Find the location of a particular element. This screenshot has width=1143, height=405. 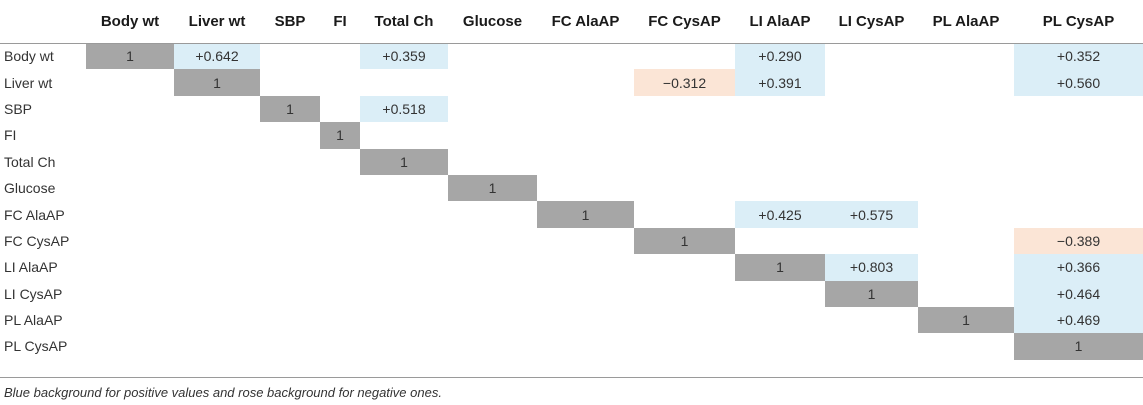

positive-cell: +0.575 is located at coordinates (871, 214).